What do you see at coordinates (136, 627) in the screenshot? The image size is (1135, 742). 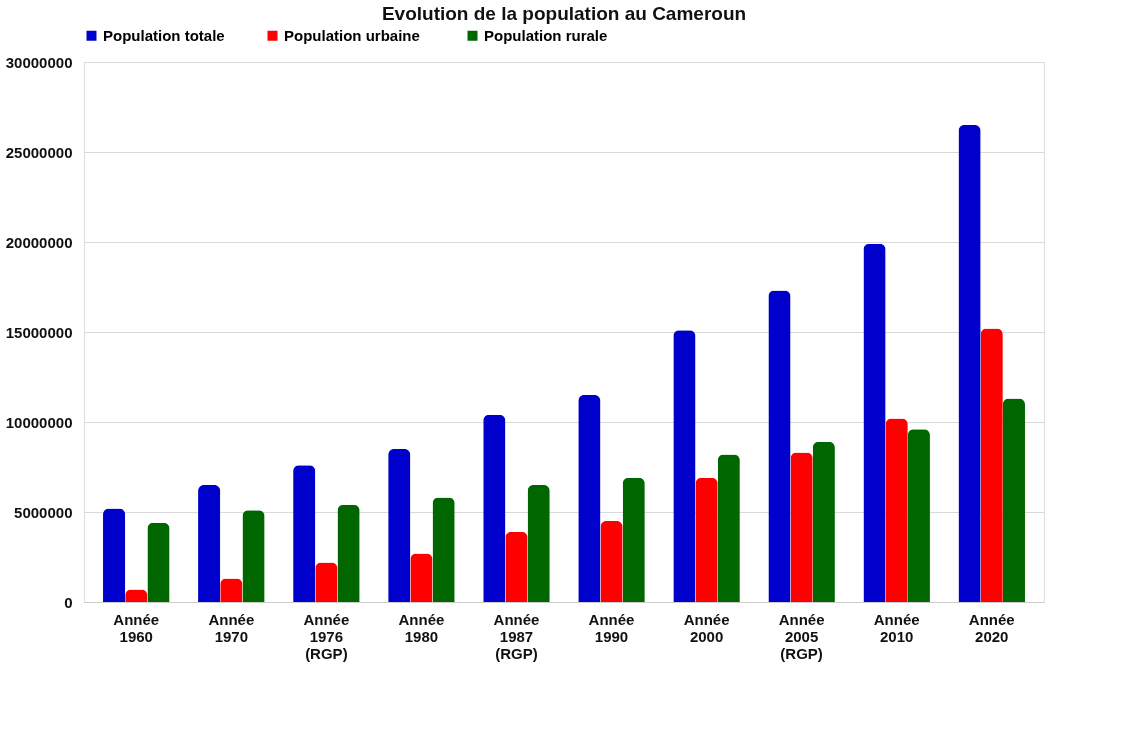 I see `x-tick-label: Année 1960` at bounding box center [136, 627].